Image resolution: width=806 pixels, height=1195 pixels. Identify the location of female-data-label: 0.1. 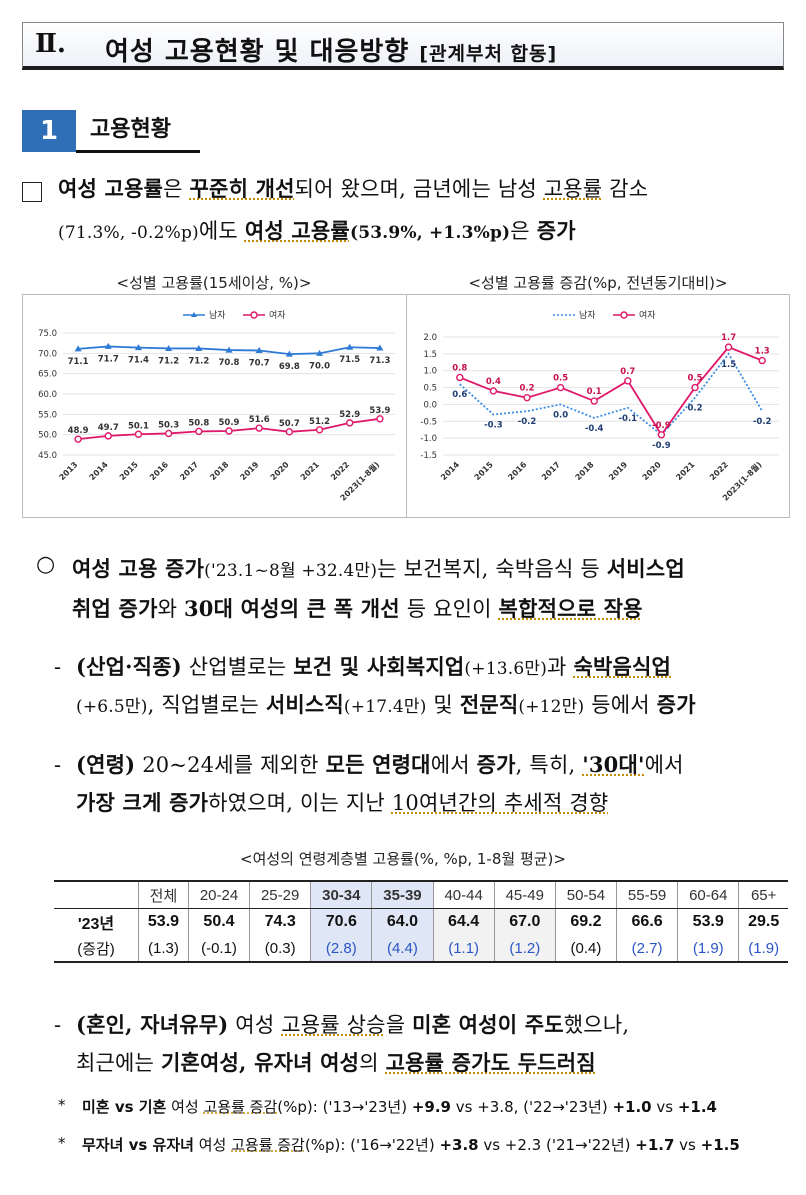
(594, 392).